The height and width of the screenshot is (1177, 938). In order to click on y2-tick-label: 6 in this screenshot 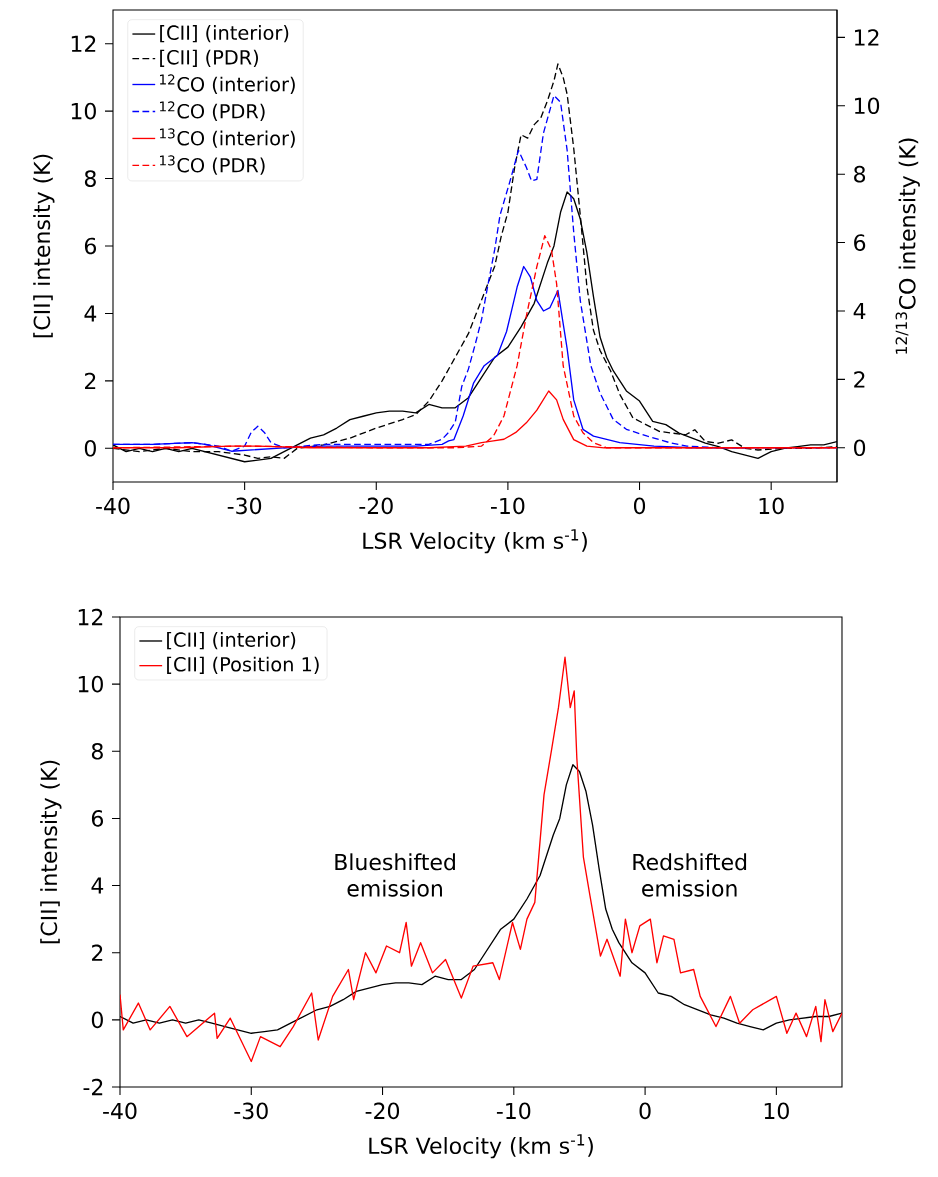, I will do `click(860, 242)`.